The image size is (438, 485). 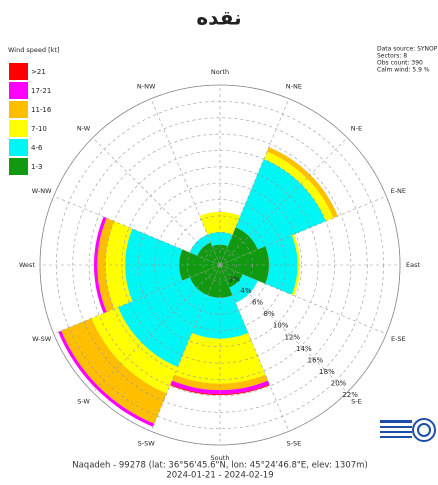 What do you see at coordinates (41, 91) in the screenshot?
I see `legend-label: 17-21` at bounding box center [41, 91].